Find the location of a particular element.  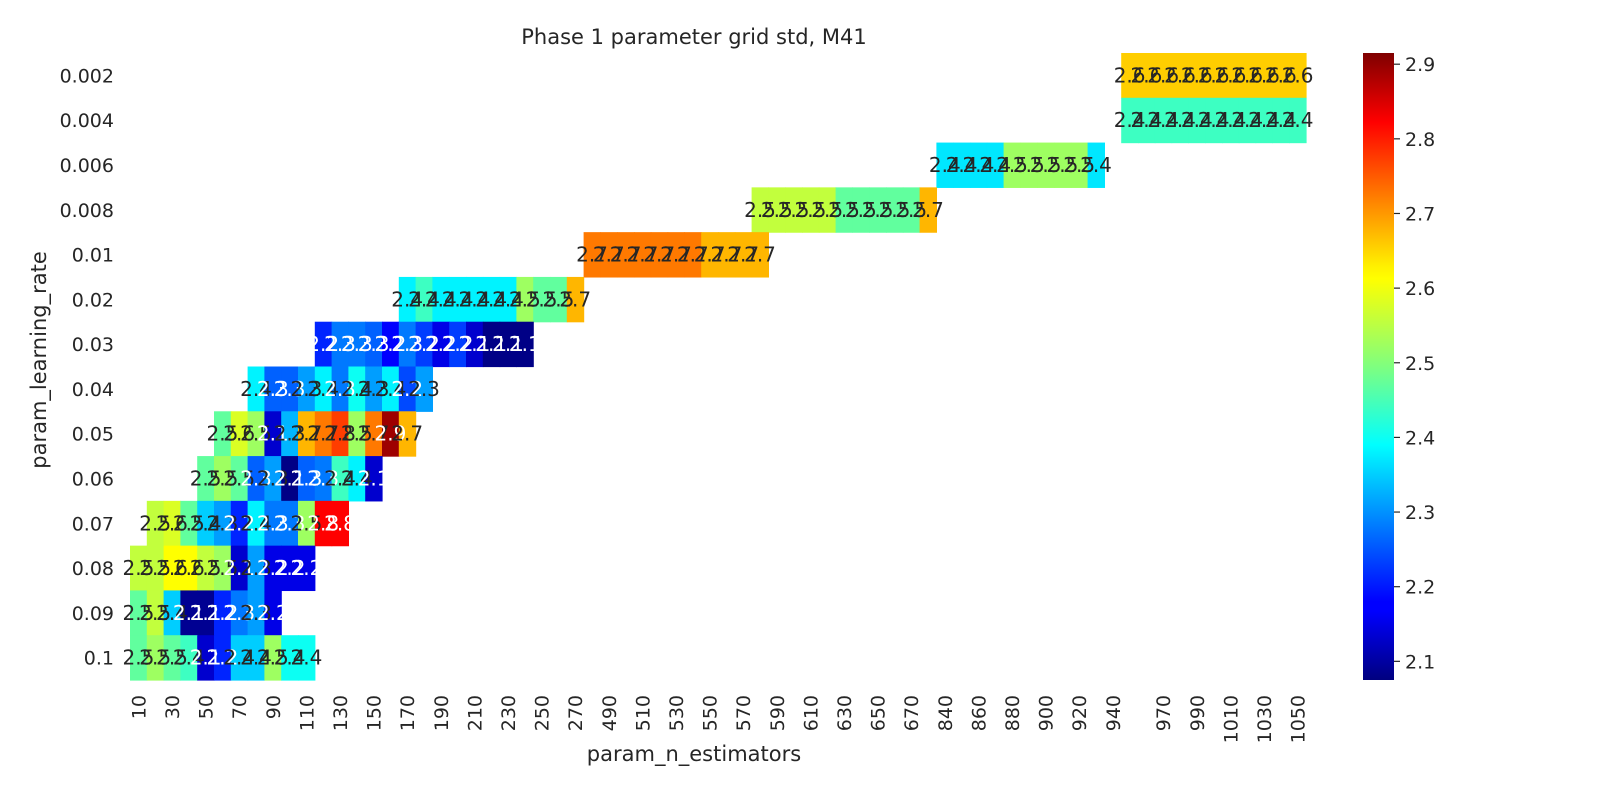

x-tick-label: 840 is located at coordinates (946, 713).